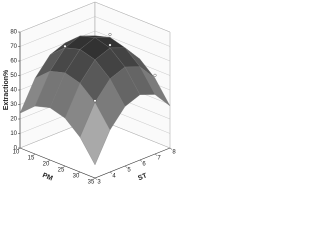 The width and height of the screenshot is (320, 240). Describe the element at coordinates (13, 105) in the screenshot. I see `z-tick-label: 30` at that location.